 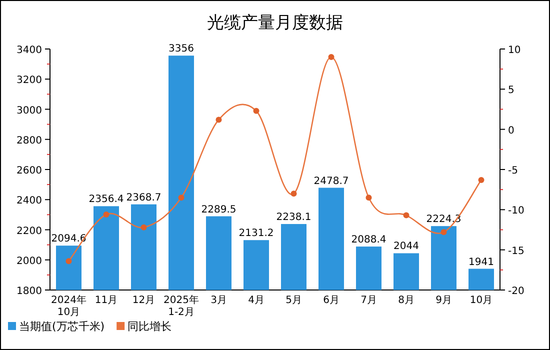 What do you see at coordinates (29, 50) in the screenshot?
I see `y-tick-label: 3400` at bounding box center [29, 50].